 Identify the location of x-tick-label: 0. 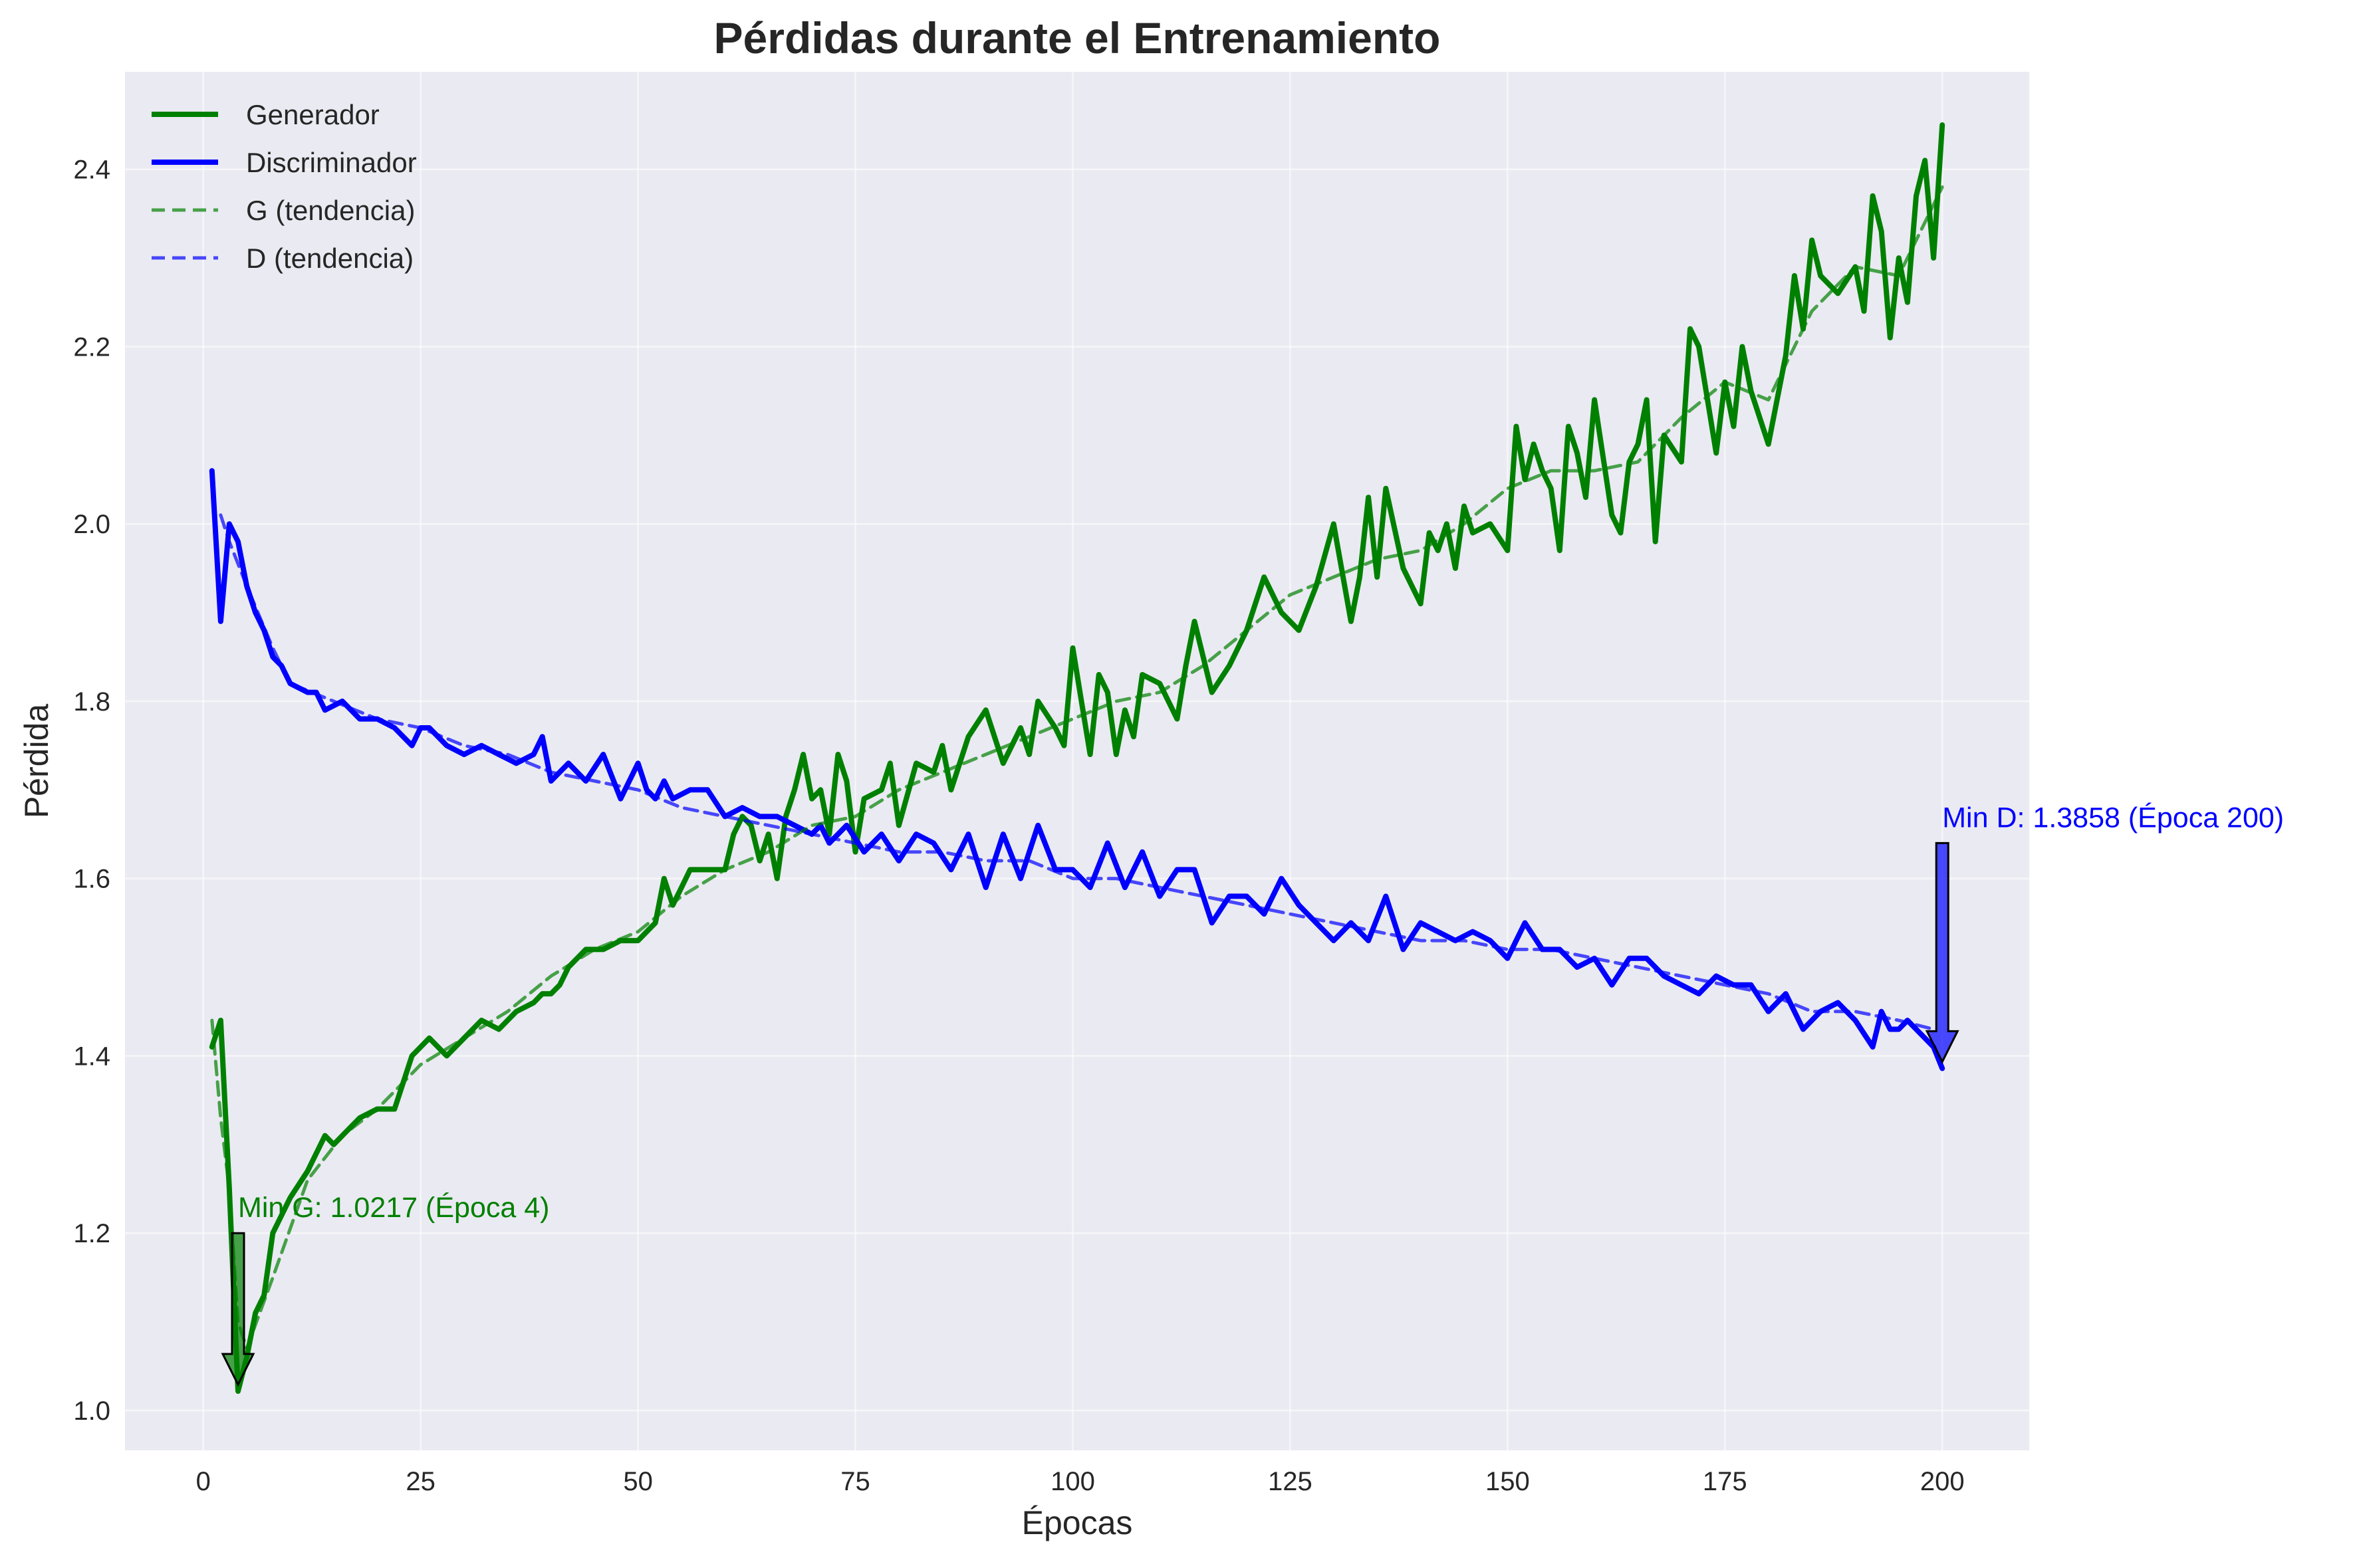
(203, 1481).